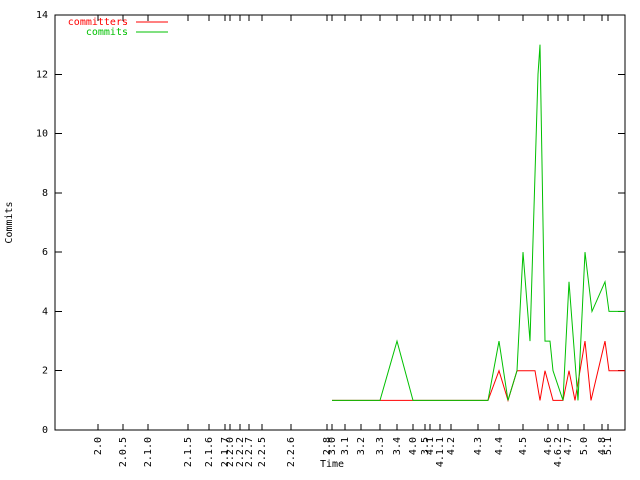 This screenshot has width=640, height=480. Describe the element at coordinates (123, 452) in the screenshot. I see `x-tick-label: 2.0.5` at that location.